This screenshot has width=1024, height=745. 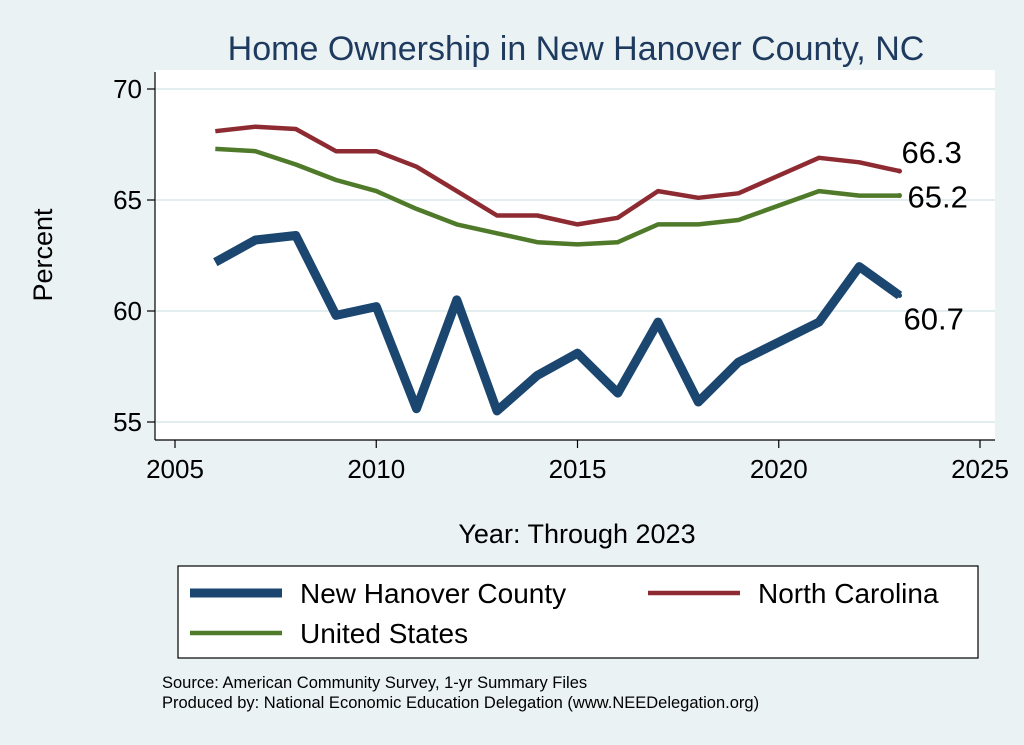 I want to click on y-tick-label: 70, so click(x=127, y=89).